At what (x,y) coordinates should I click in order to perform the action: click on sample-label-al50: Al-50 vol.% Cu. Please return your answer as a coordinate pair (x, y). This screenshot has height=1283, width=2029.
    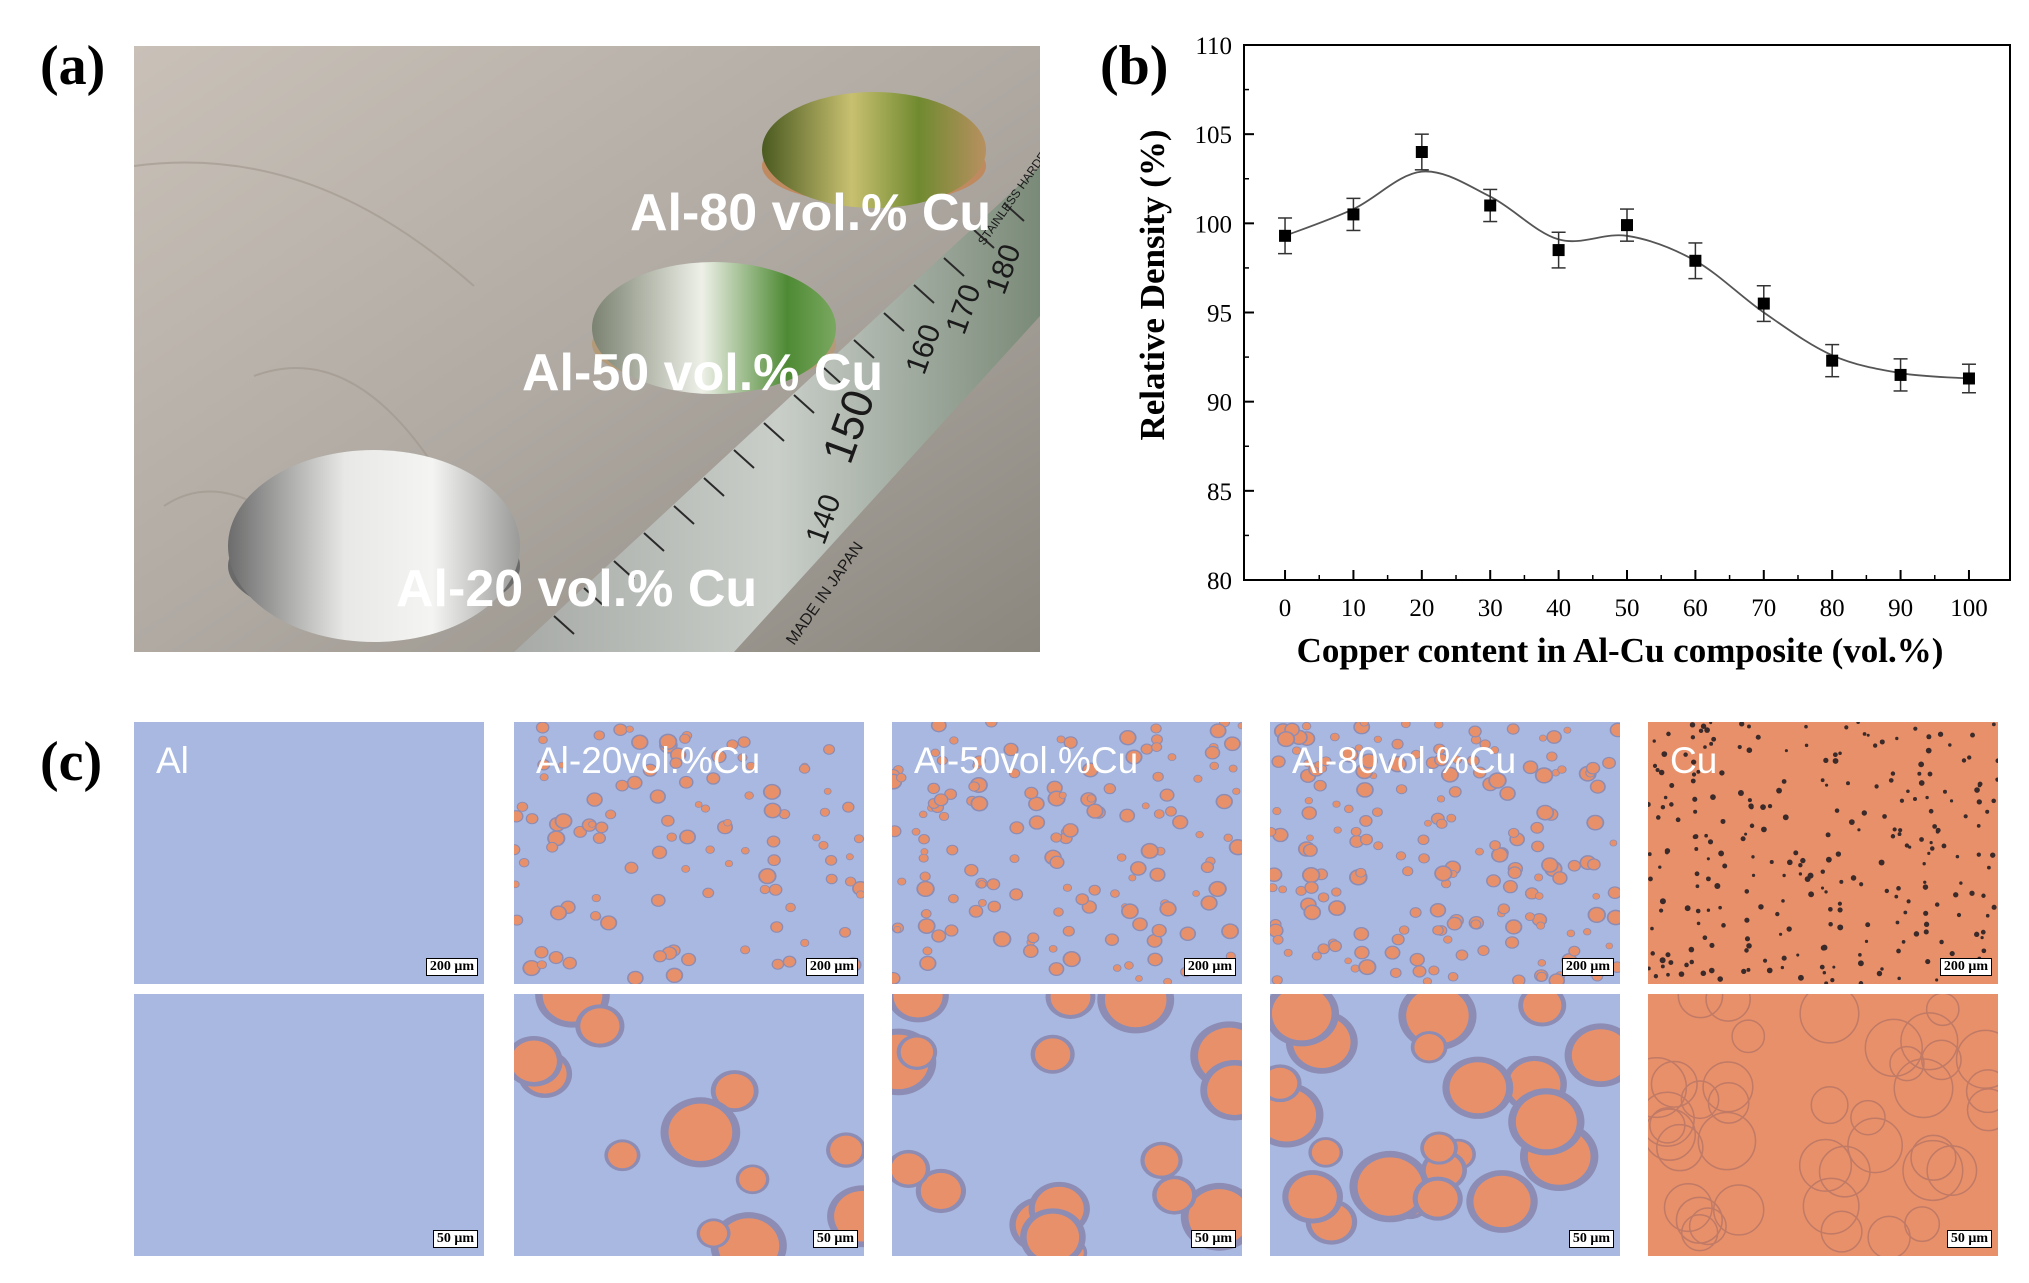
    Looking at the image, I should click on (702, 373).